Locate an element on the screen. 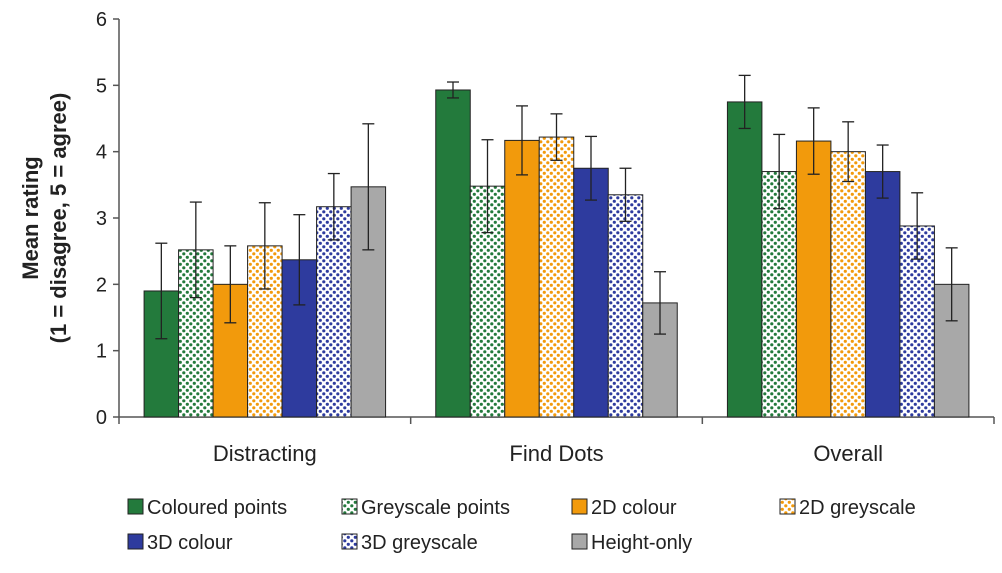  x-axis: Distracting Find Dots Overall is located at coordinates (556, 441).